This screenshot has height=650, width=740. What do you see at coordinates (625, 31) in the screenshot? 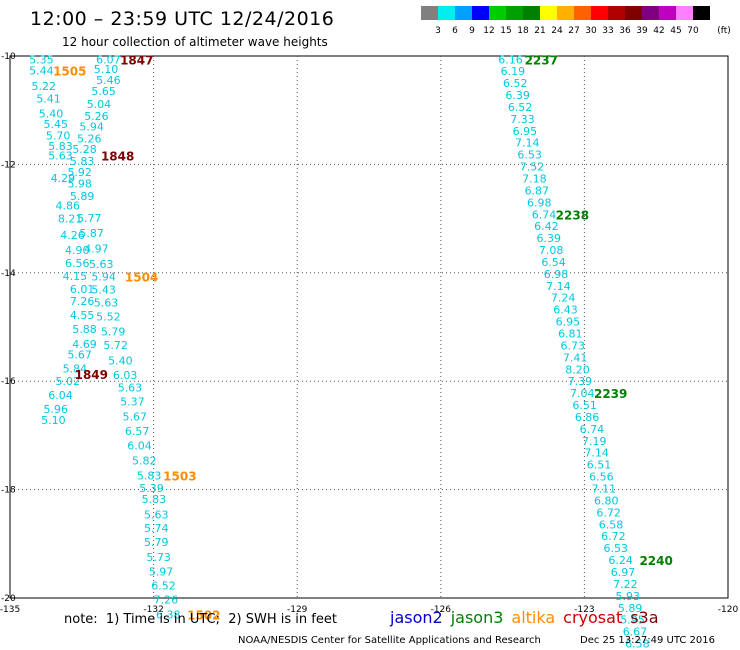
I see `colorbar-label: 36` at bounding box center [625, 31].